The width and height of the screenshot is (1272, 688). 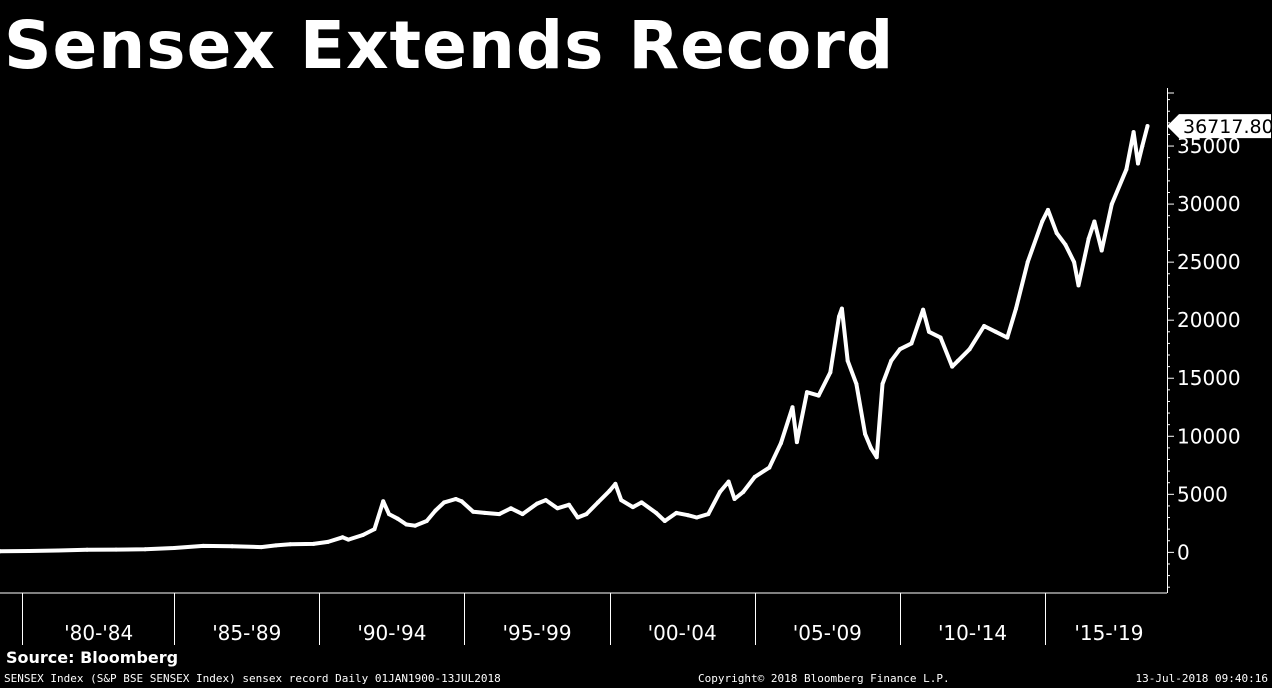 I want to click on y-tick-label: 10000, so click(x=1209, y=436).